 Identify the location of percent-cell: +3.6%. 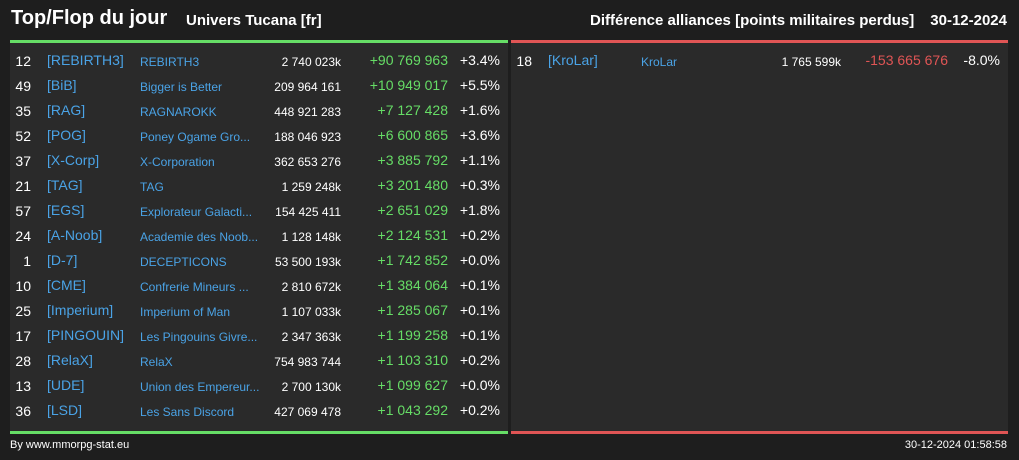
(479, 135).